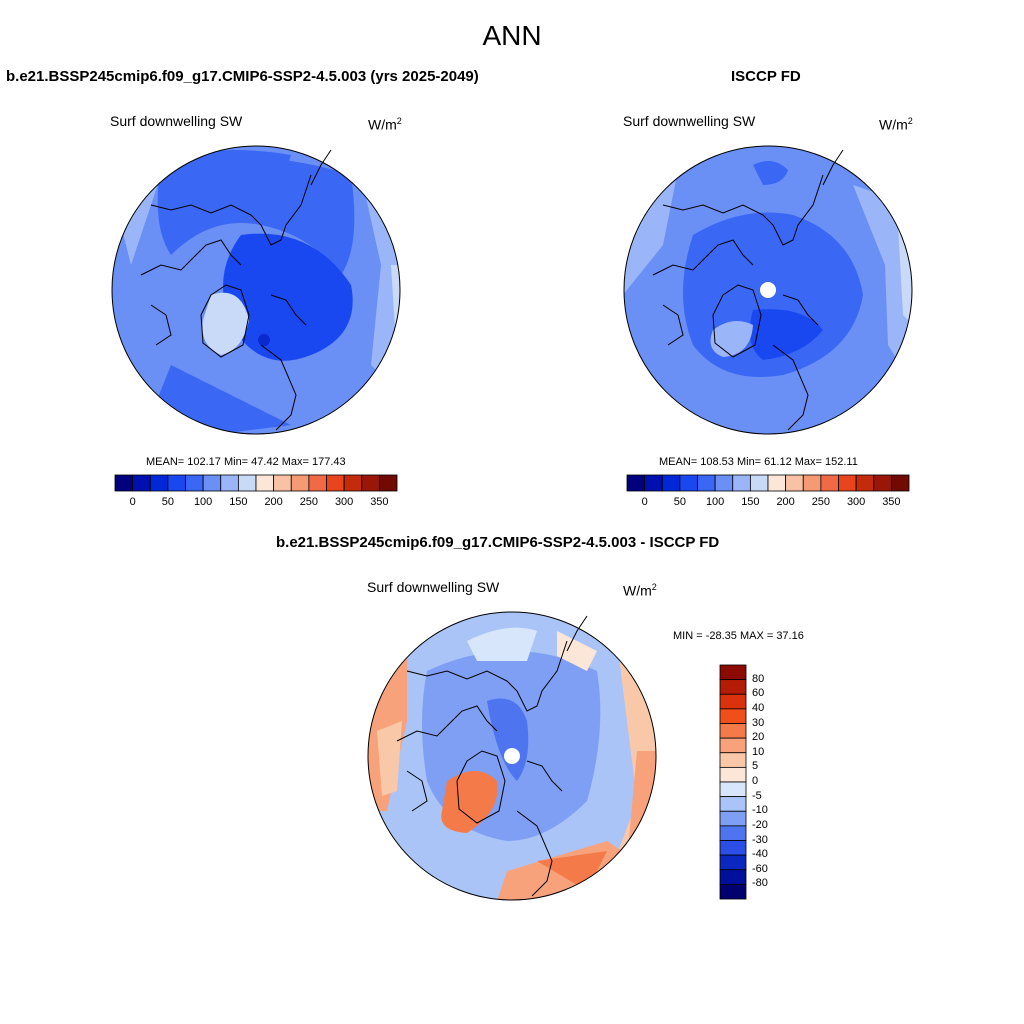  What do you see at coordinates (167, 502) in the screenshot?
I see `panel1-colorbar-tick-label: 50` at bounding box center [167, 502].